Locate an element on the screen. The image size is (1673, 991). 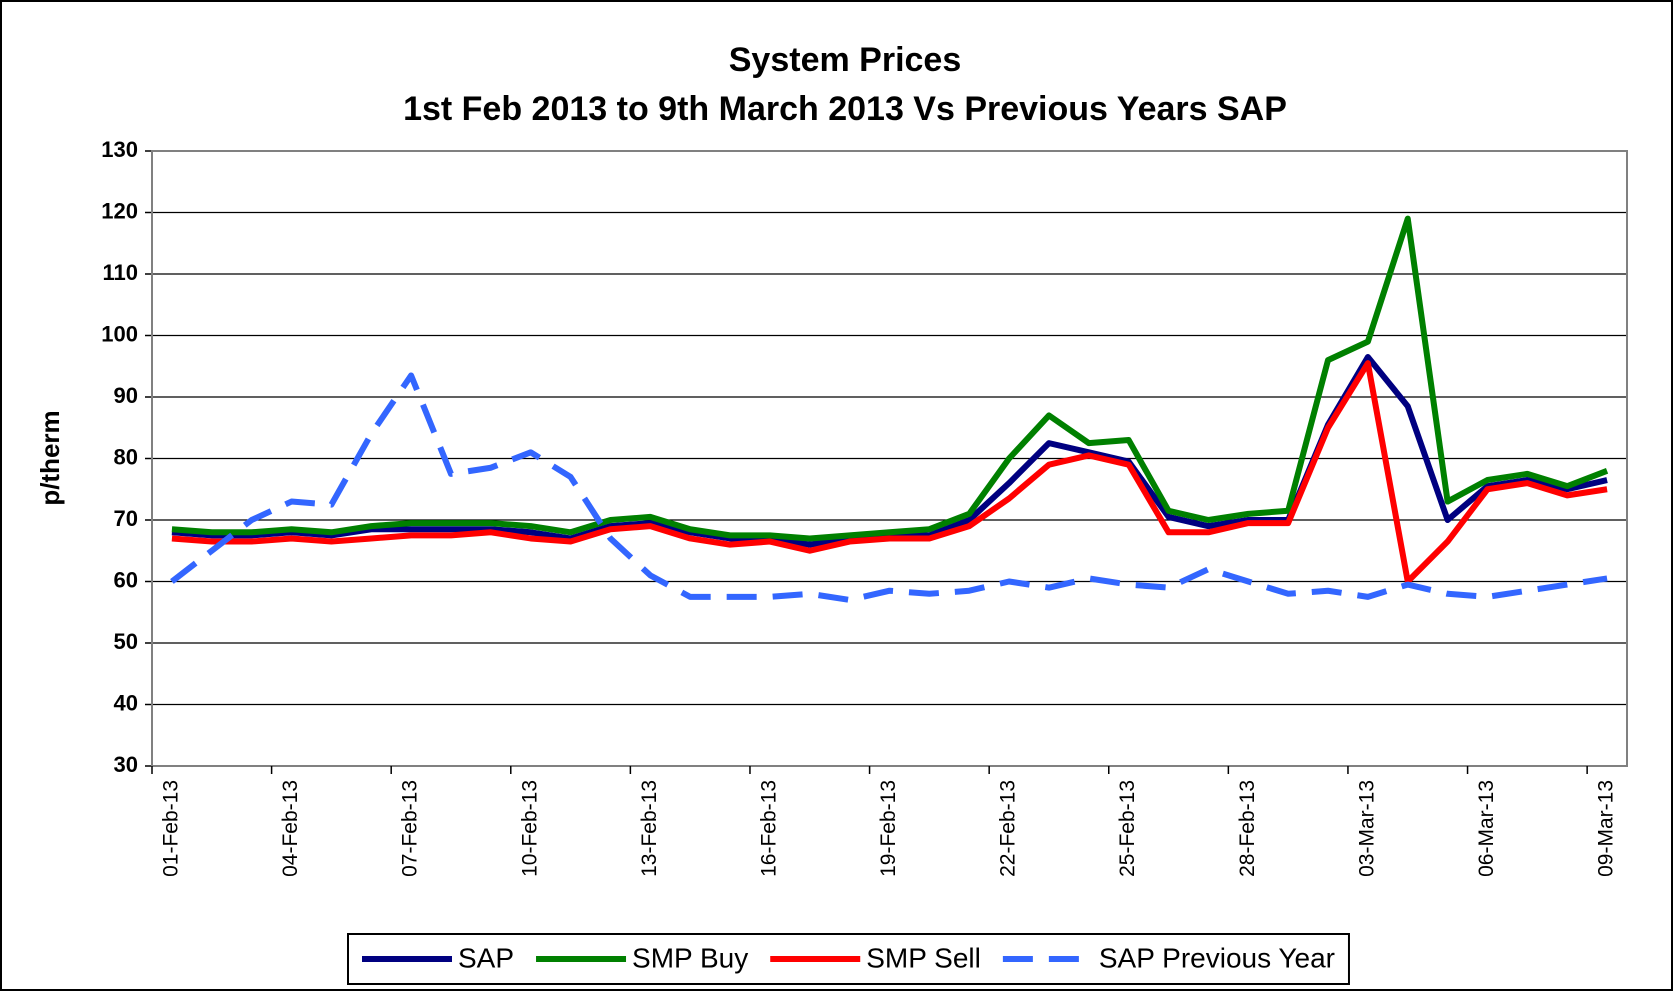
y-tick-label: 90 is located at coordinates (126, 395).